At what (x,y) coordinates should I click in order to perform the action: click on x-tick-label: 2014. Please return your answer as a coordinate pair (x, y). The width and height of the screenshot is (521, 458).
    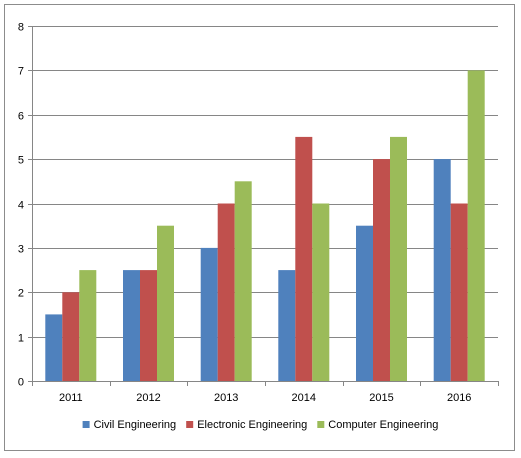
    Looking at the image, I should click on (304, 398).